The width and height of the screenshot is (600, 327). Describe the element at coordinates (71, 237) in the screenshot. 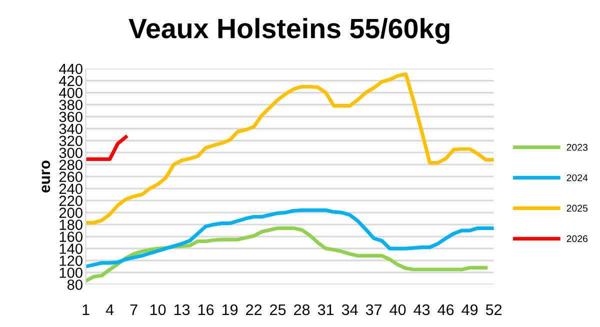

I see `y-tick-label: 160` at that location.